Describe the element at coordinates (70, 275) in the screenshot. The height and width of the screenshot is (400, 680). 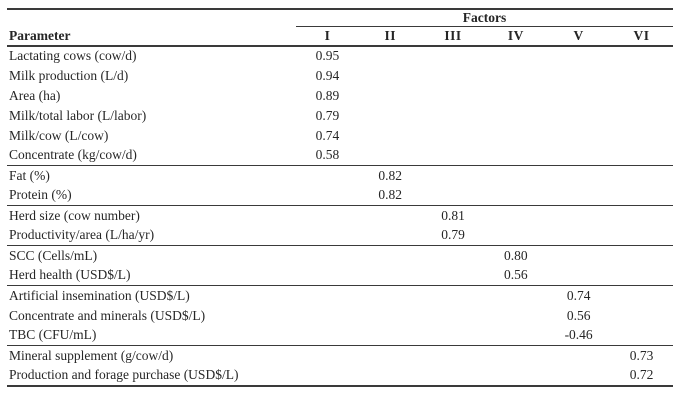
I see `parameter-cell: Herd health (USD$/L)` at that location.